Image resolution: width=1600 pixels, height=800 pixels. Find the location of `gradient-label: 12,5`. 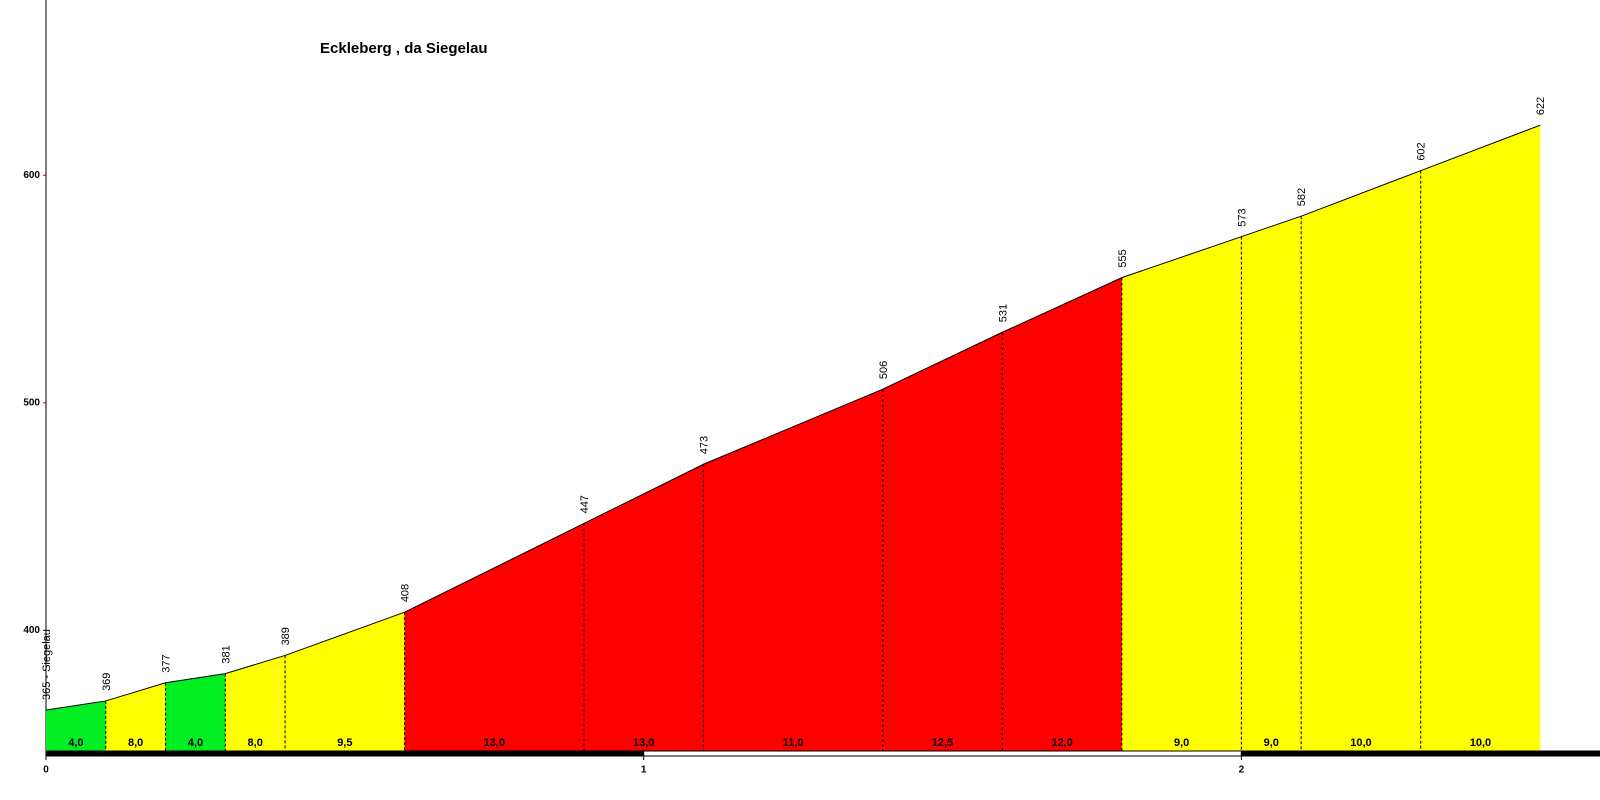

gradient-label: 12,5 is located at coordinates (942, 743).